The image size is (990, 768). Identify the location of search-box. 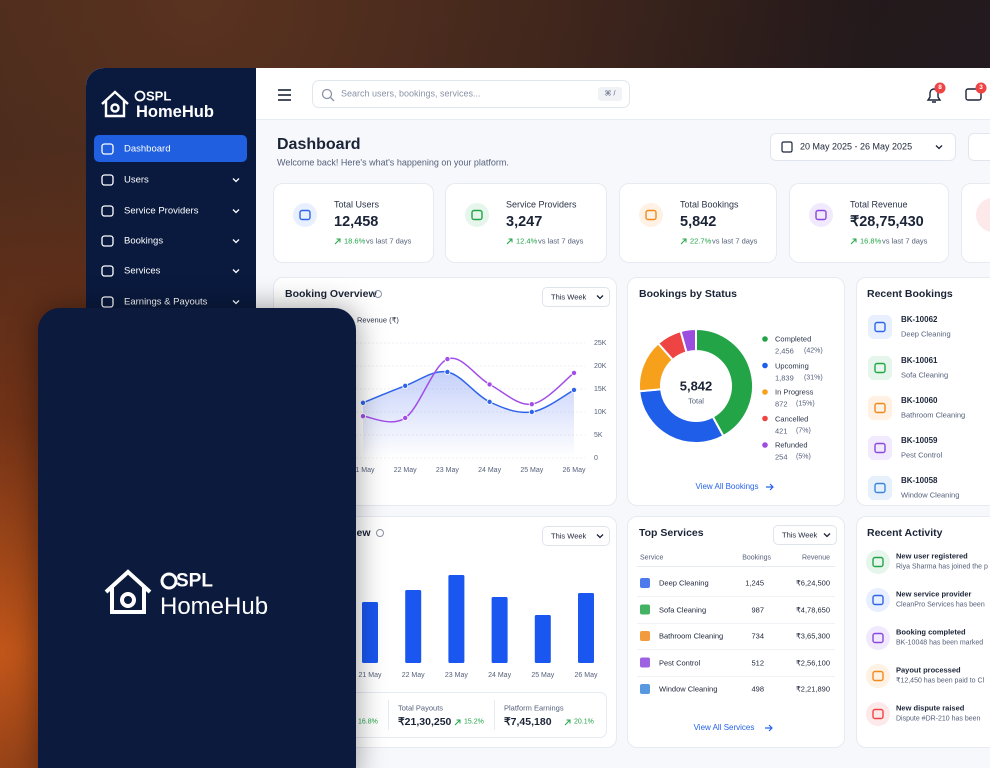
(471, 94).